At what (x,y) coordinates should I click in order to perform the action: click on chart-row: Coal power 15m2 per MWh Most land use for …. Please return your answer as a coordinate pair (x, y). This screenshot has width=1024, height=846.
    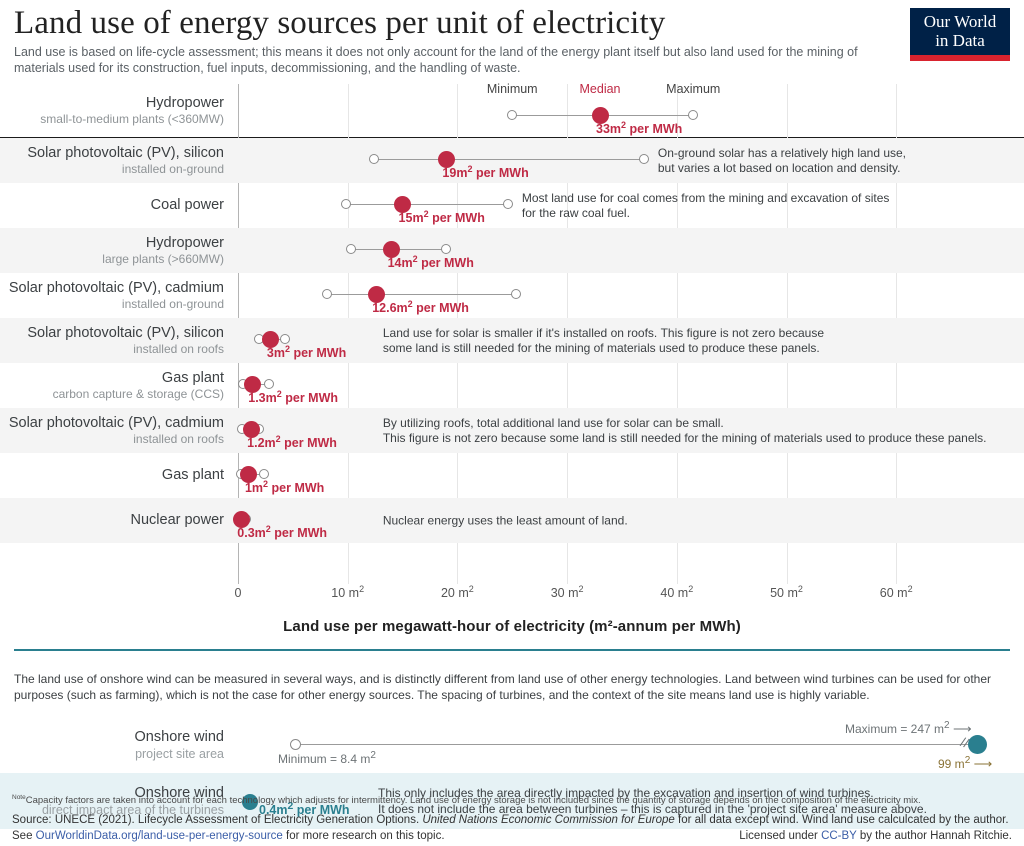
    Looking at the image, I should click on (512, 205).